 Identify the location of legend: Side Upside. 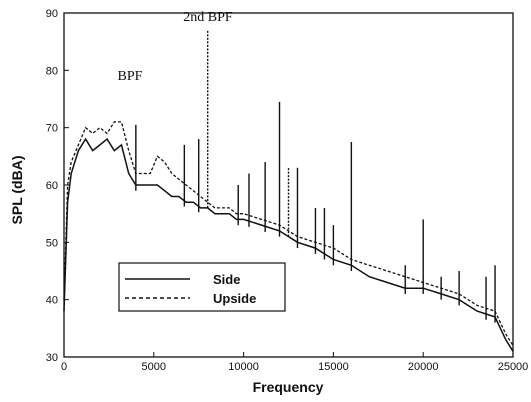
(202, 287).